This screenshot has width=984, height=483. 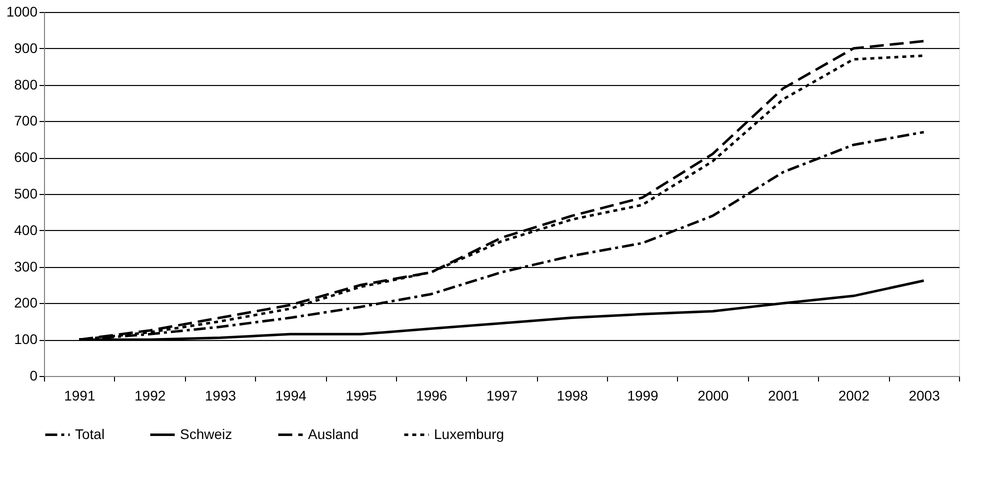 I want to click on x-tick-label: 1991, so click(x=80, y=396).